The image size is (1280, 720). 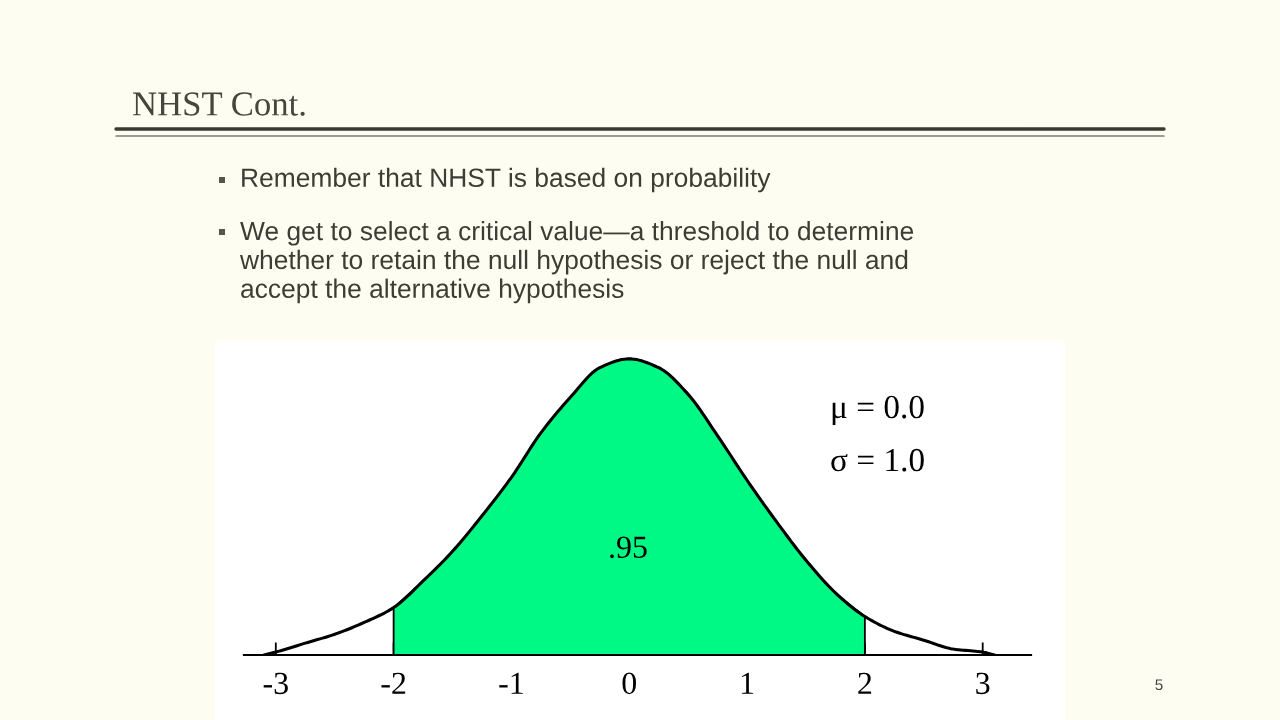 What do you see at coordinates (877, 460) in the screenshot?
I see `annotation: σ = 1.0` at bounding box center [877, 460].